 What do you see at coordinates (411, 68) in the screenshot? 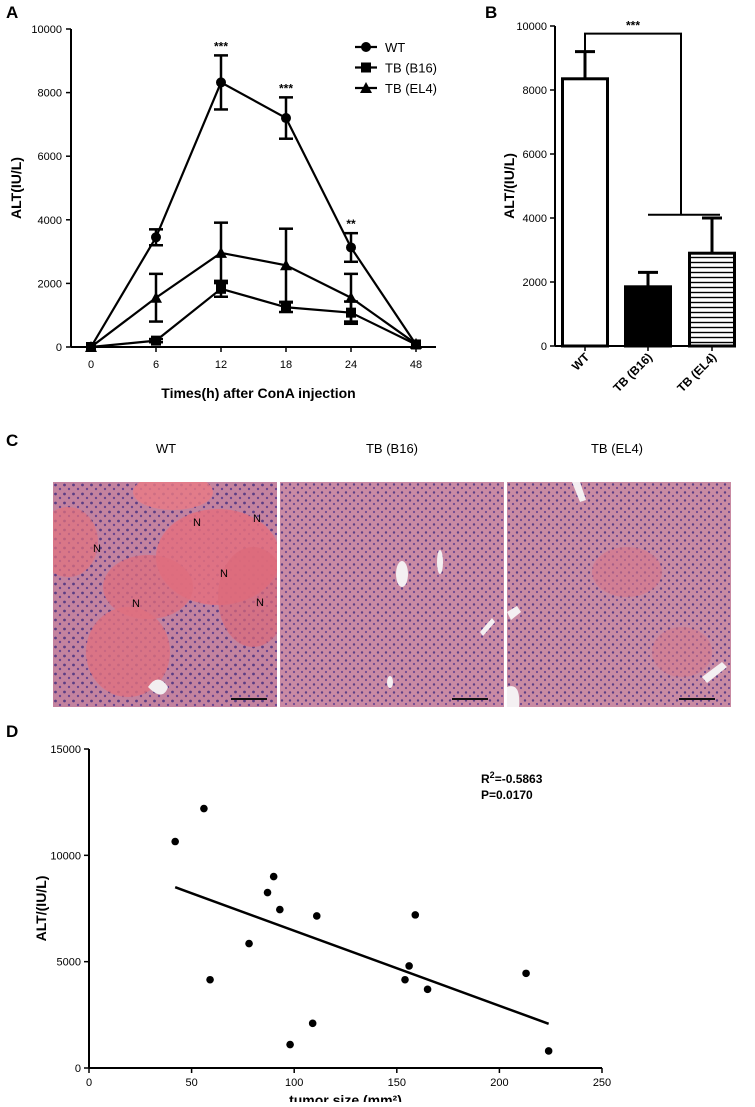
I see `legend-label: TB (B16)` at bounding box center [411, 68].